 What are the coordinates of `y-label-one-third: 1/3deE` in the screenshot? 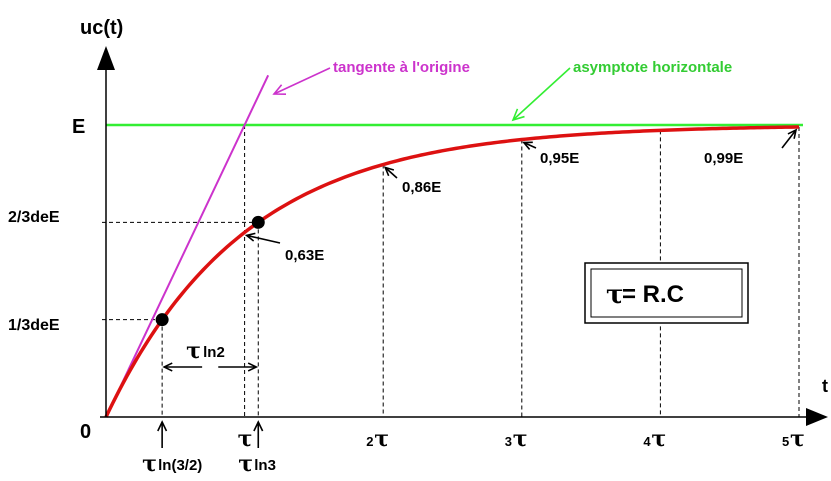 It's located at (34, 325).